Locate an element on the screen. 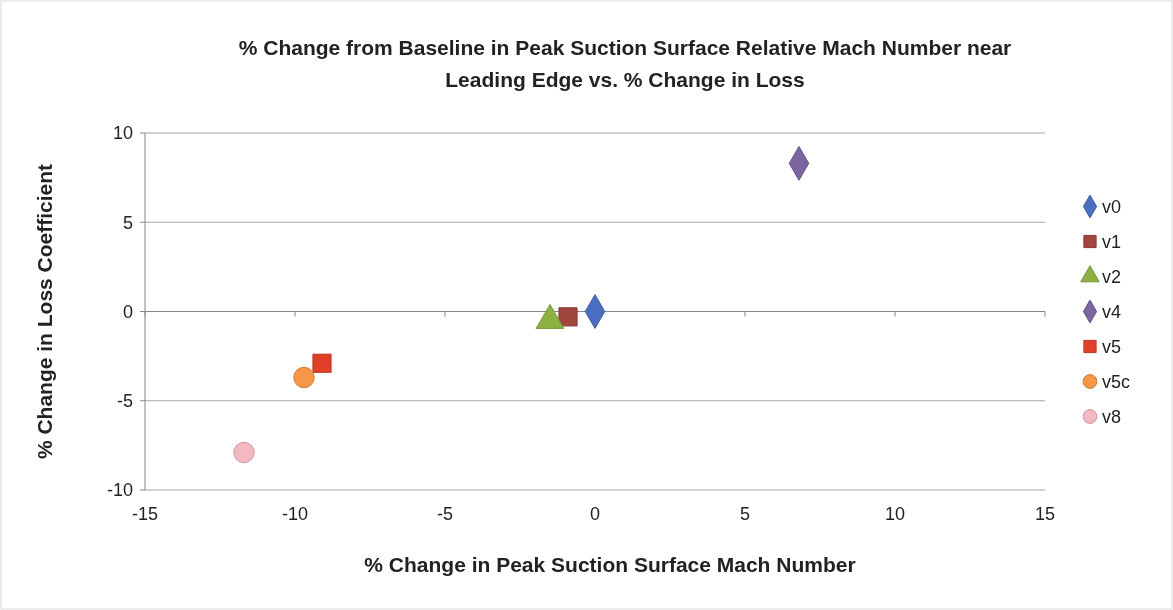 The image size is (1173, 610). y-tick-label: 0 is located at coordinates (127, 311).